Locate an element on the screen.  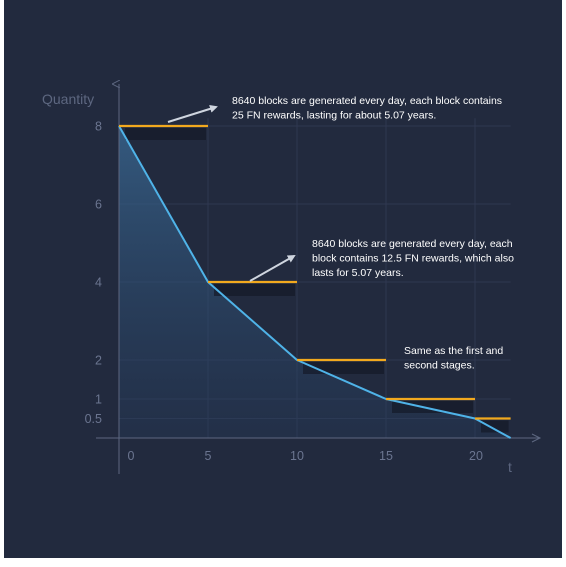
annotation-text-2: Same as the first and second stages. is located at coordinates (453, 358).